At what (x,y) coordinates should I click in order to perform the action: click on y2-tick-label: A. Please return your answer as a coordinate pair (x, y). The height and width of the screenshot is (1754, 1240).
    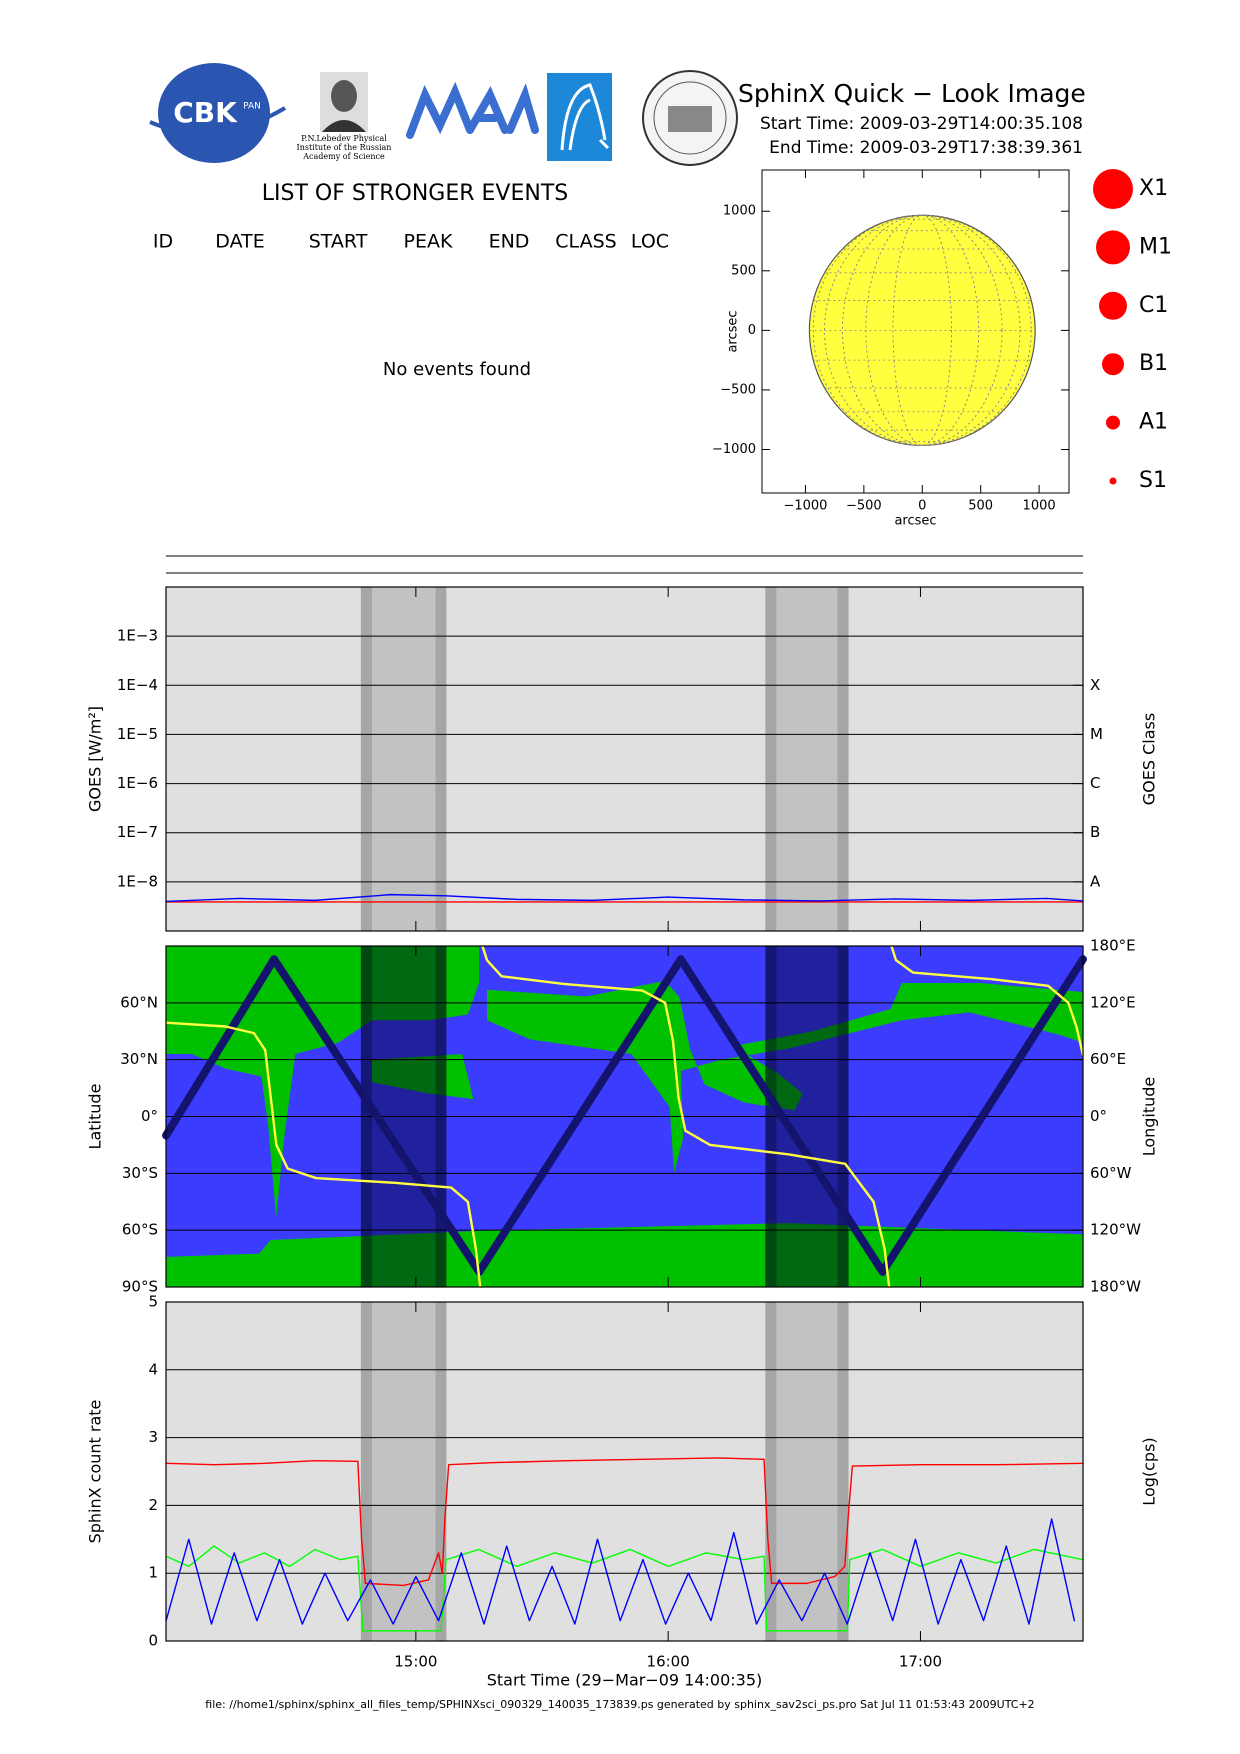
    Looking at the image, I should click on (1095, 881).